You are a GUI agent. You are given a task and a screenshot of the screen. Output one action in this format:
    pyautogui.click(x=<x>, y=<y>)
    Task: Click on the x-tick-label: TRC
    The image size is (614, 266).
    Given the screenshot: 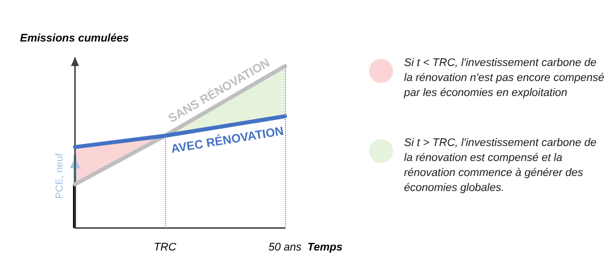 What is the action you would take?
    pyautogui.click(x=165, y=248)
    